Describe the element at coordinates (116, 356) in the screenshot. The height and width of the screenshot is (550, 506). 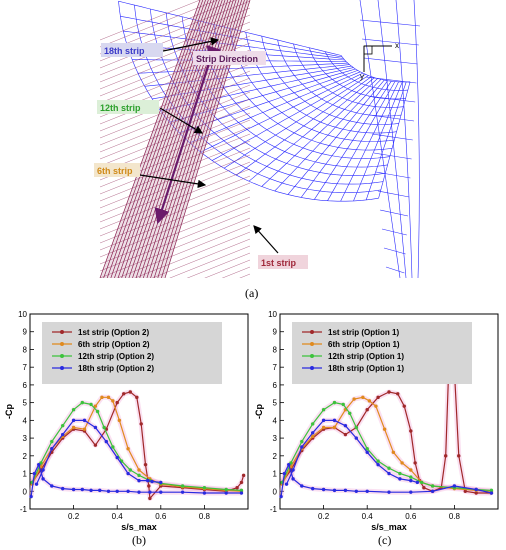
I see `legend-entry: 12th strip (Option 2)` at that location.